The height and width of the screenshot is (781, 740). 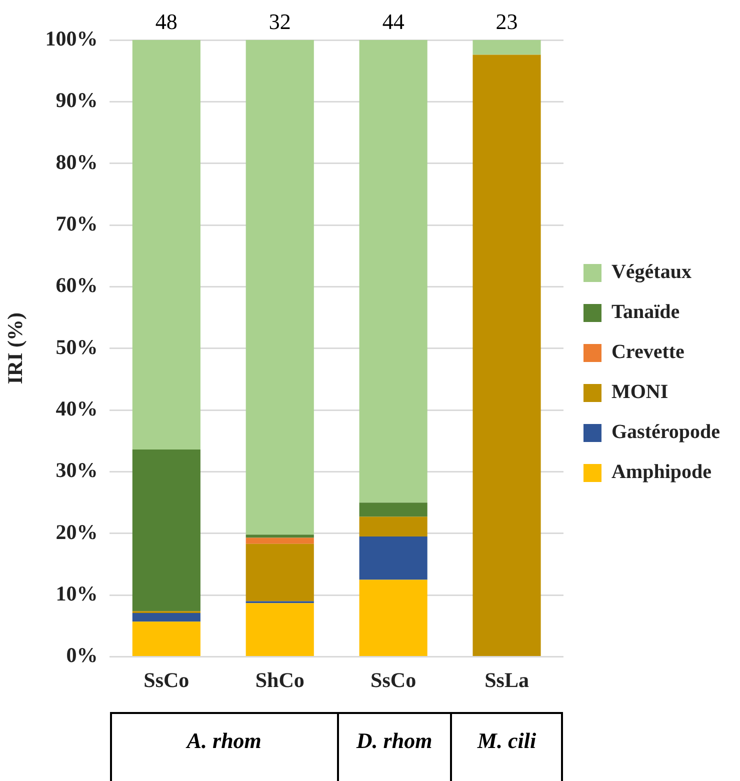 I want to click on legend-label: Végétaux, so click(x=651, y=272).